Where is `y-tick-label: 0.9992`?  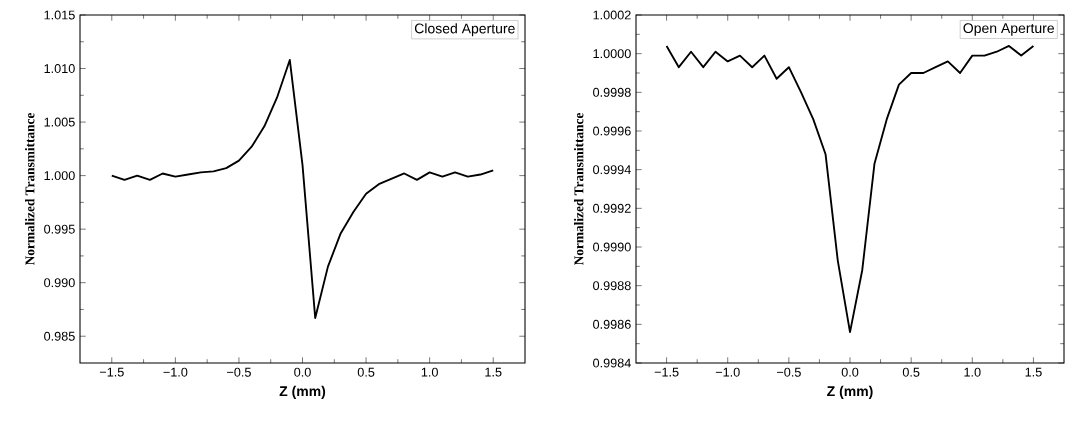 y-tick-label: 0.9992 is located at coordinates (612, 208).